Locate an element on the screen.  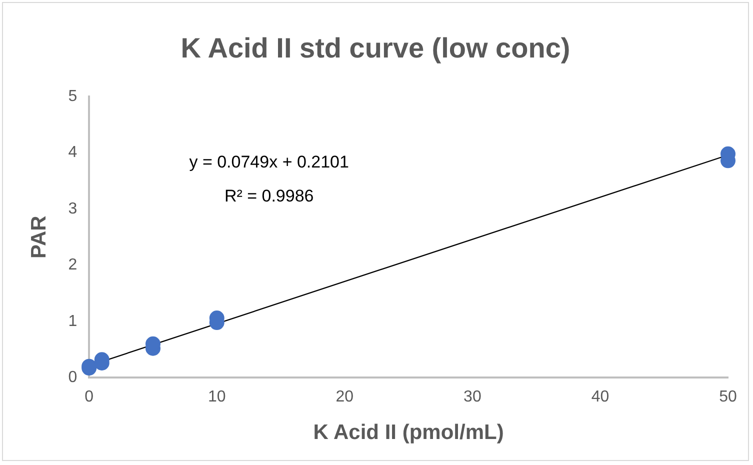
x-tick-label: 0 is located at coordinates (89, 397).